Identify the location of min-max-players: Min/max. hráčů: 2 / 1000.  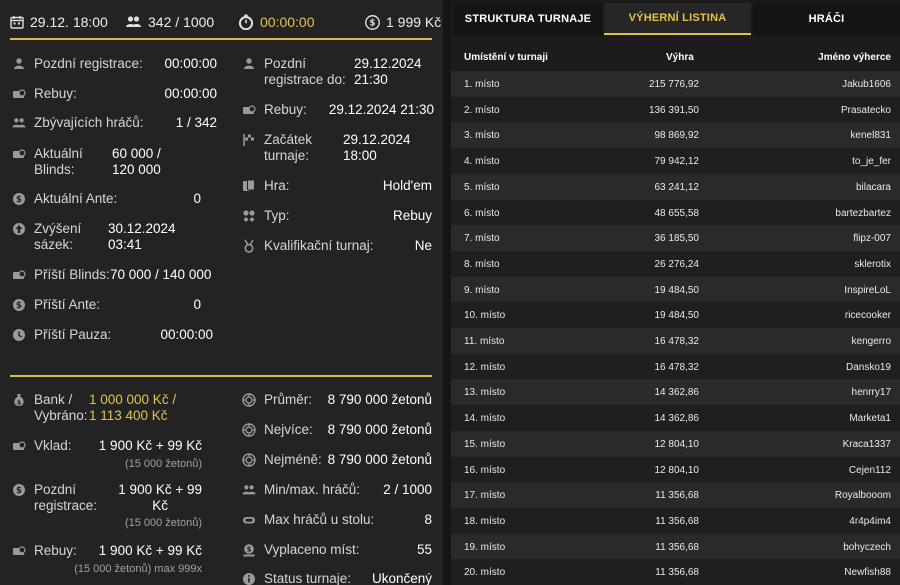
(338, 491).